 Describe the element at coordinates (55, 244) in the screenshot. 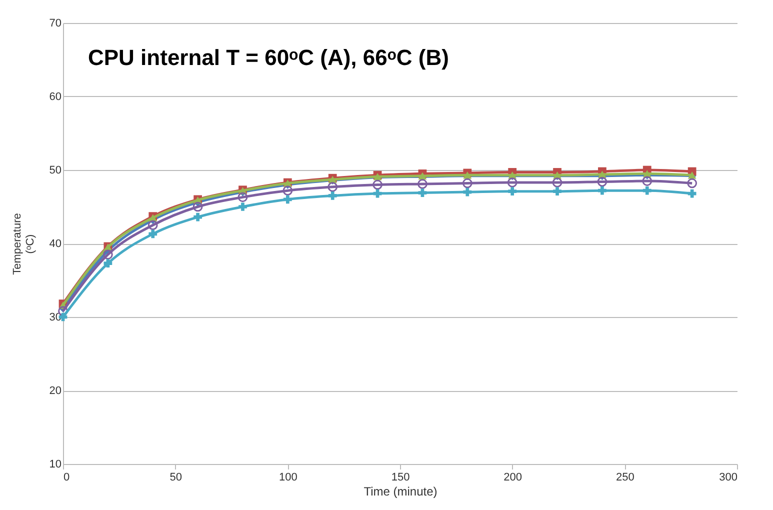

I see `y-tick-label: 40` at that location.